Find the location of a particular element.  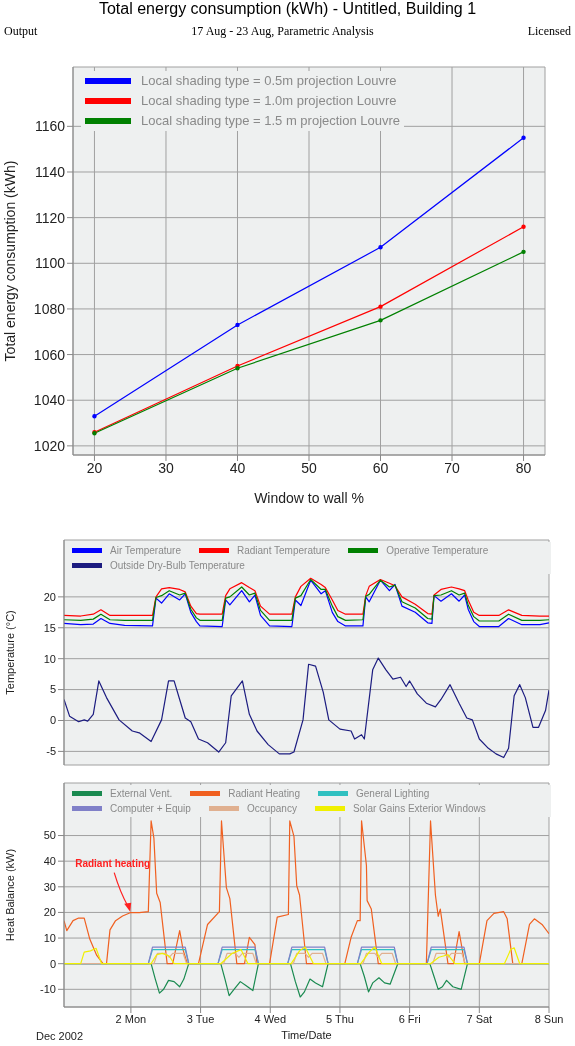

x-axis-title: Window to wall % is located at coordinates (309, 498).